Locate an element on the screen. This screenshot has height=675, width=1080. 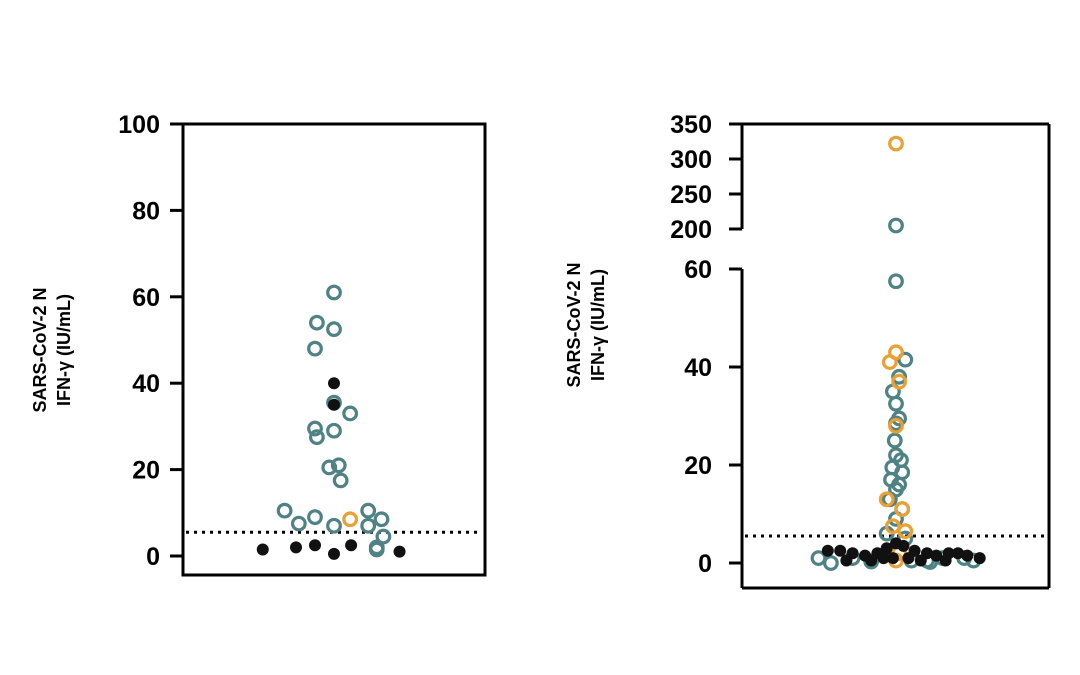
left-ylabel-line2: IFN-γ (IU/mL) is located at coordinates (64, 350).